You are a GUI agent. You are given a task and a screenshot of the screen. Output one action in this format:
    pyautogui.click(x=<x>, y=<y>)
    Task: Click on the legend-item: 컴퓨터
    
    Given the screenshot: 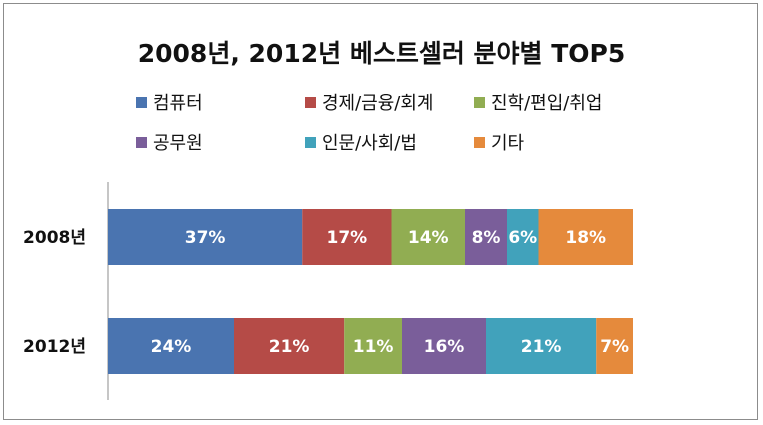 What is the action you would take?
    pyautogui.click(x=169, y=102)
    